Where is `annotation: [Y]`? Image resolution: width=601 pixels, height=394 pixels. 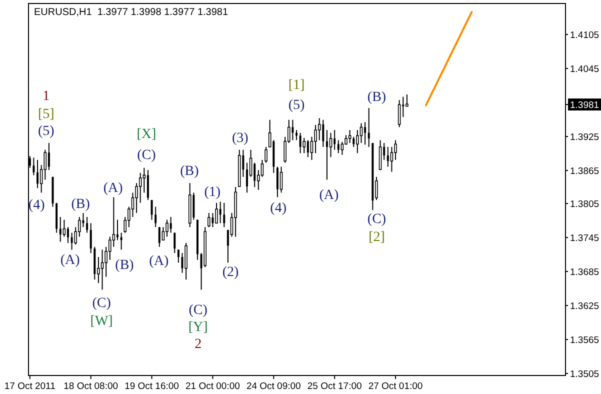
annotation: [Y] is located at coordinates (198, 327).